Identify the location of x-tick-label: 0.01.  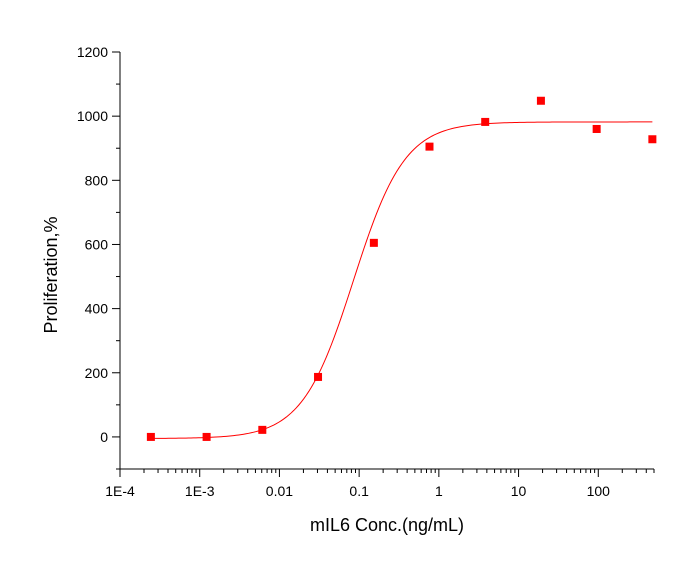
(279, 491).